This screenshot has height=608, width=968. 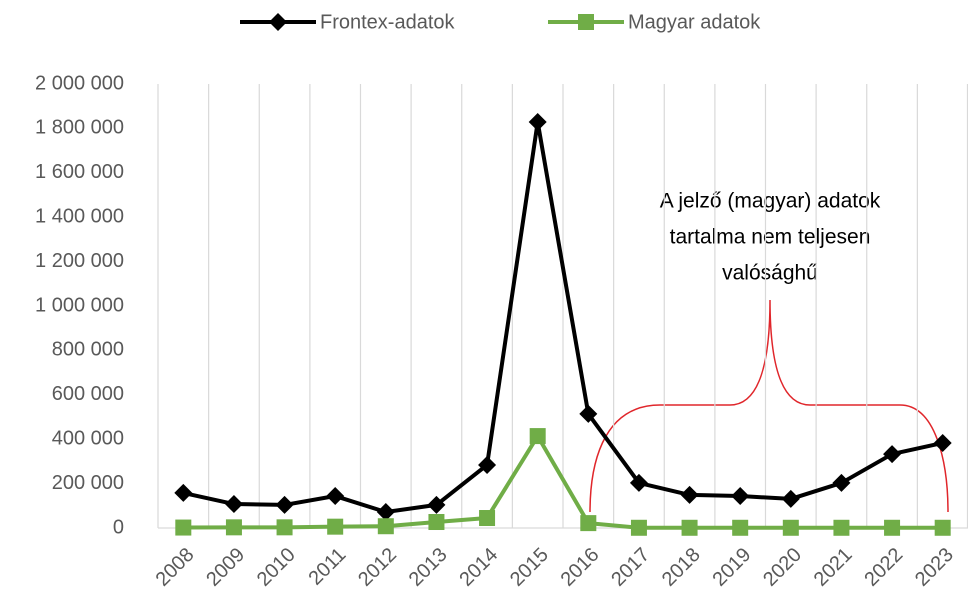 I want to click on x-tick-label: 2016, so click(x=580, y=567).